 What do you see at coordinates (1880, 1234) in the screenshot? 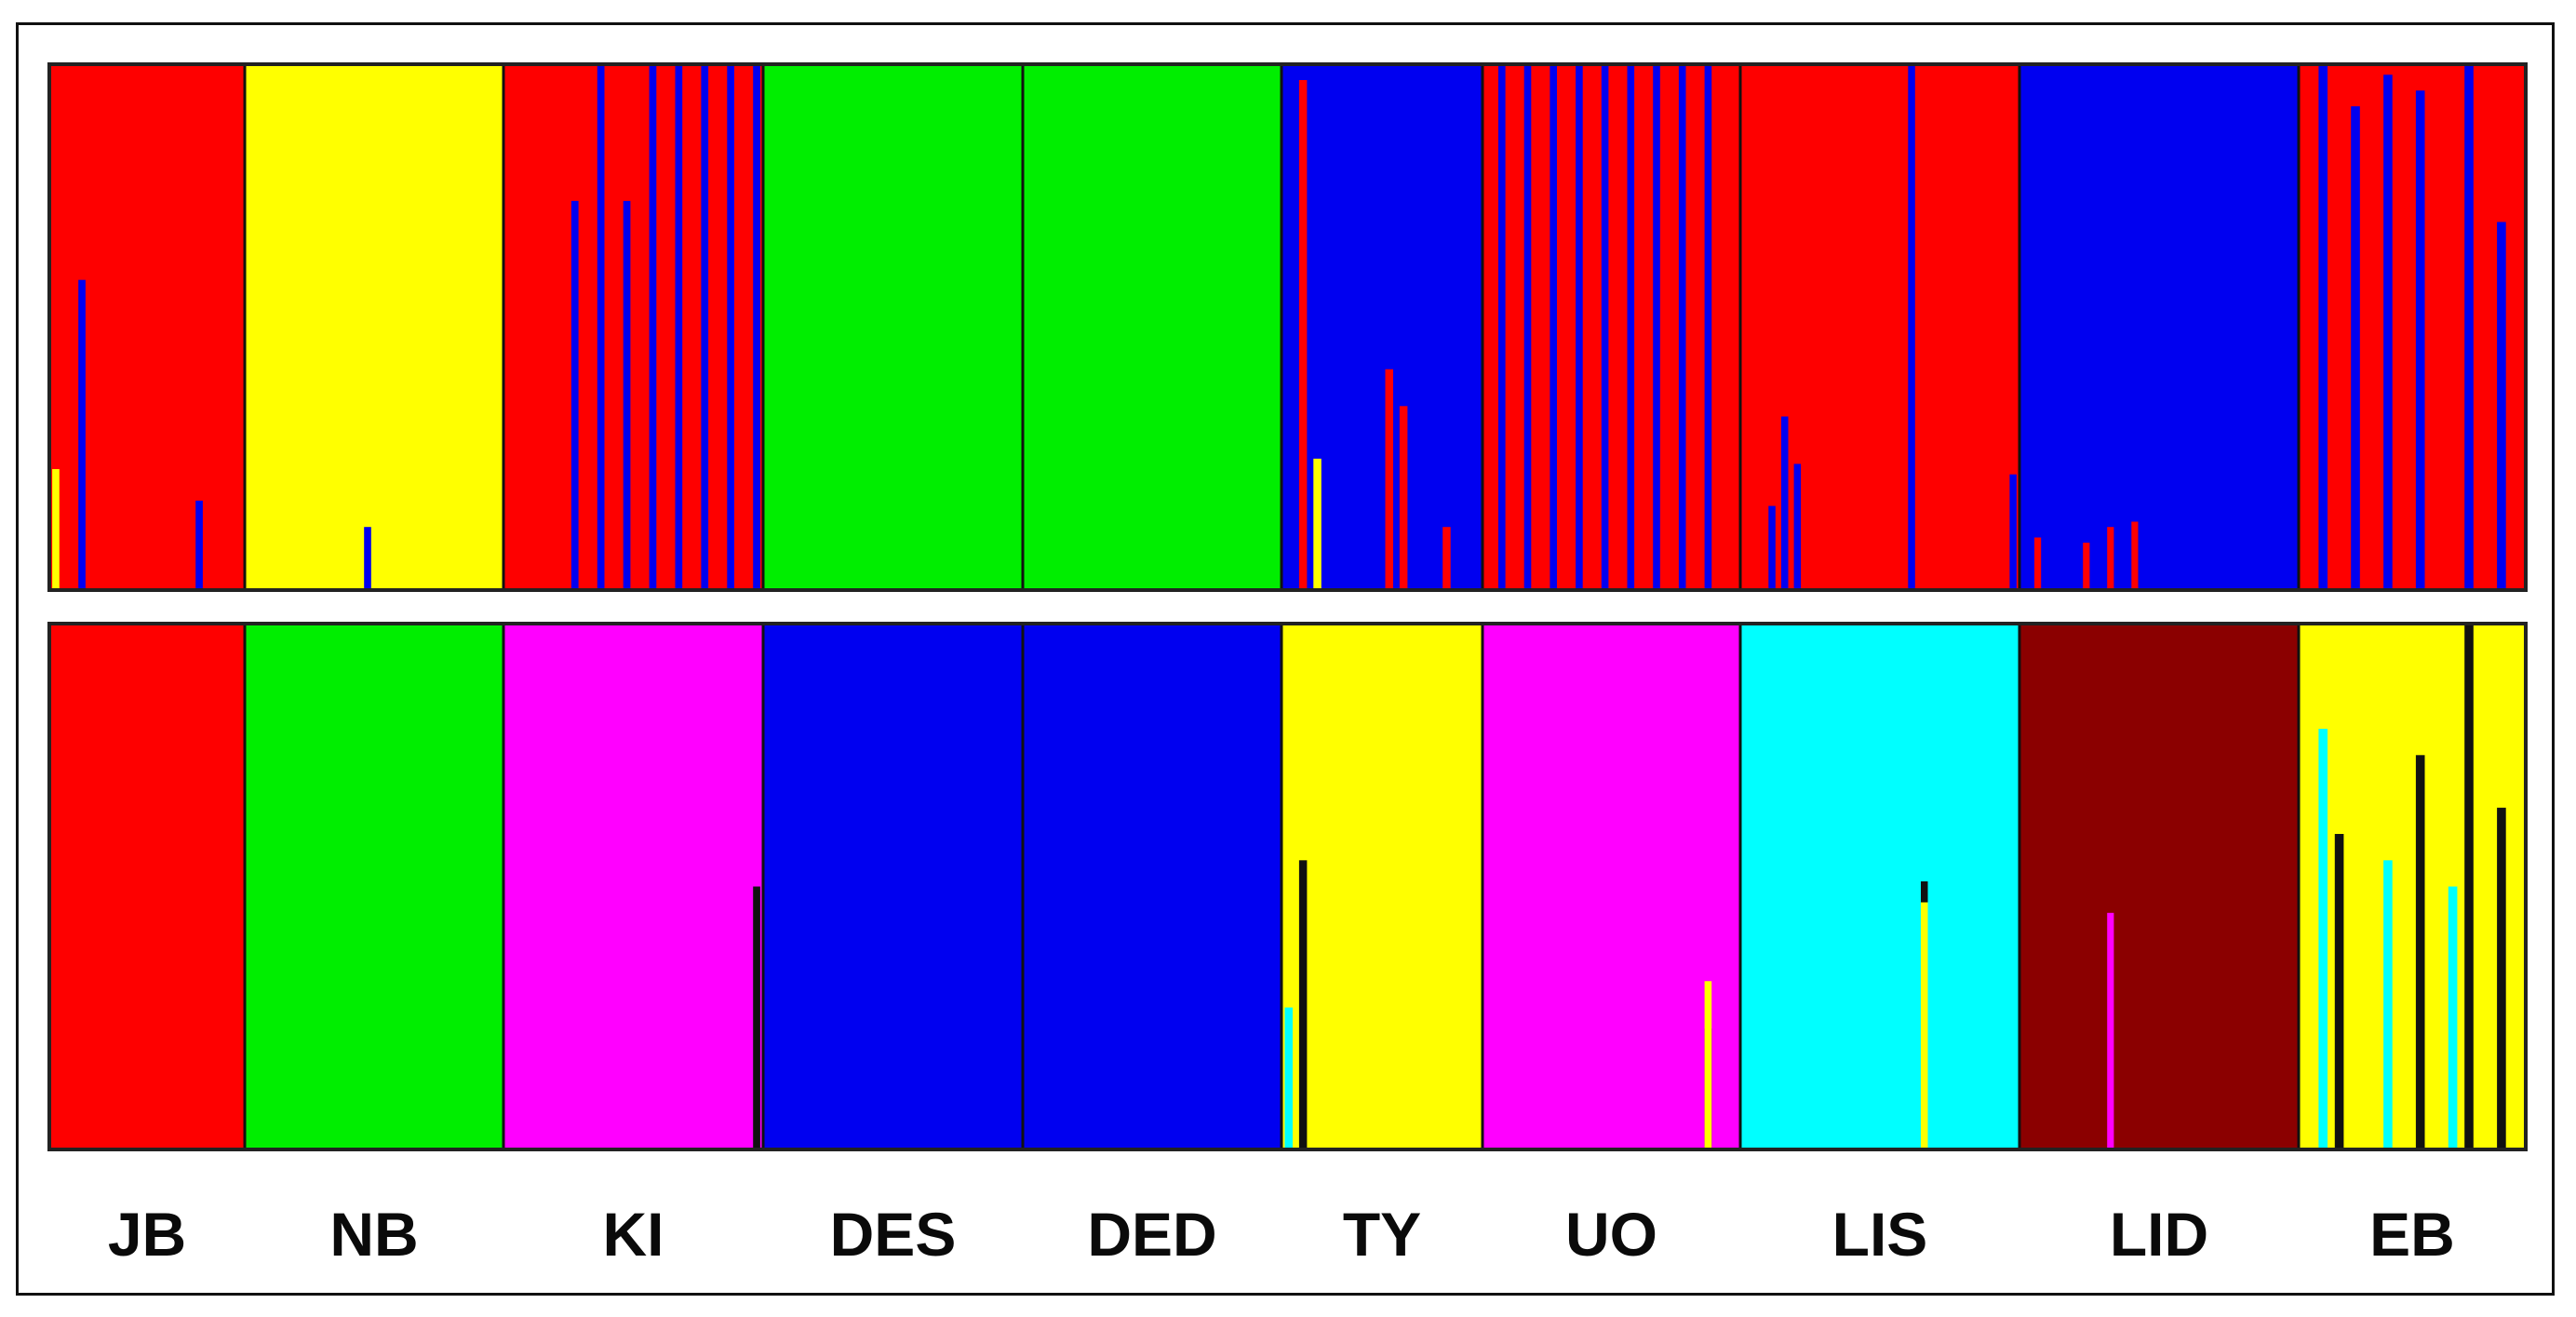
I see `pop-label-lis: LIS` at bounding box center [1880, 1234].